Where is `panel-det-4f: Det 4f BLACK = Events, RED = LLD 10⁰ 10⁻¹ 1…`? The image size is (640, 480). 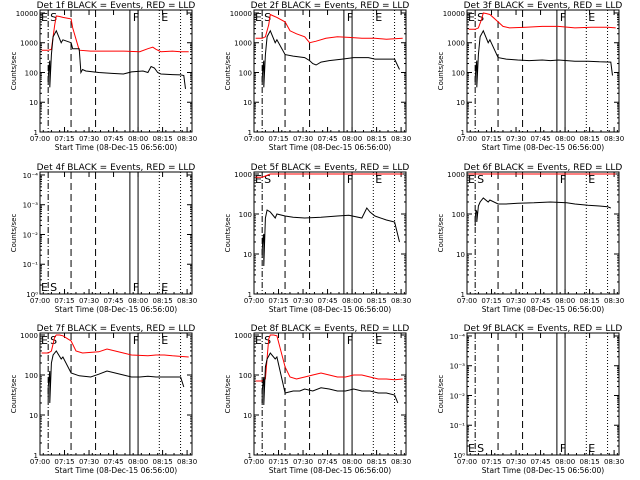 panel-det-4f: Det 4f BLACK = Events, RED = LLD 10⁰ 10⁻¹ 1… is located at coordinates (103, 238).